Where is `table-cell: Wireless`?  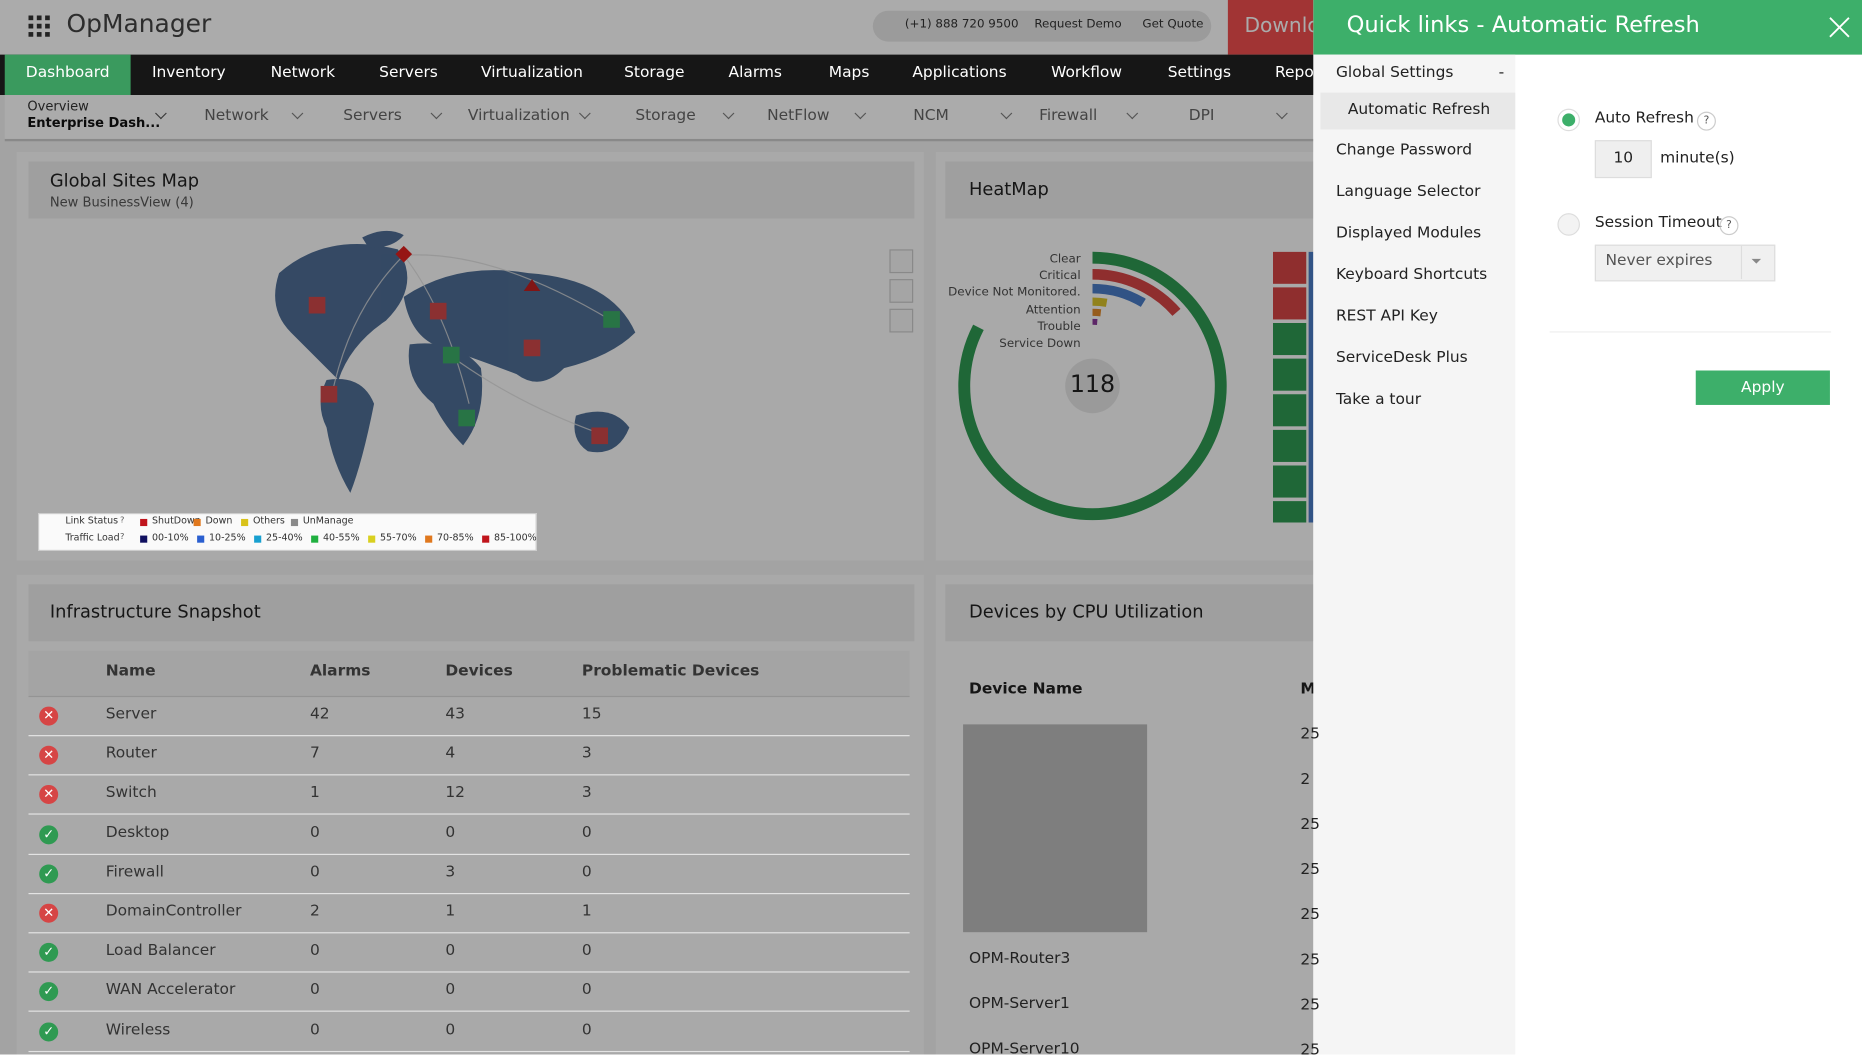 table-cell: Wireless is located at coordinates (138, 1029).